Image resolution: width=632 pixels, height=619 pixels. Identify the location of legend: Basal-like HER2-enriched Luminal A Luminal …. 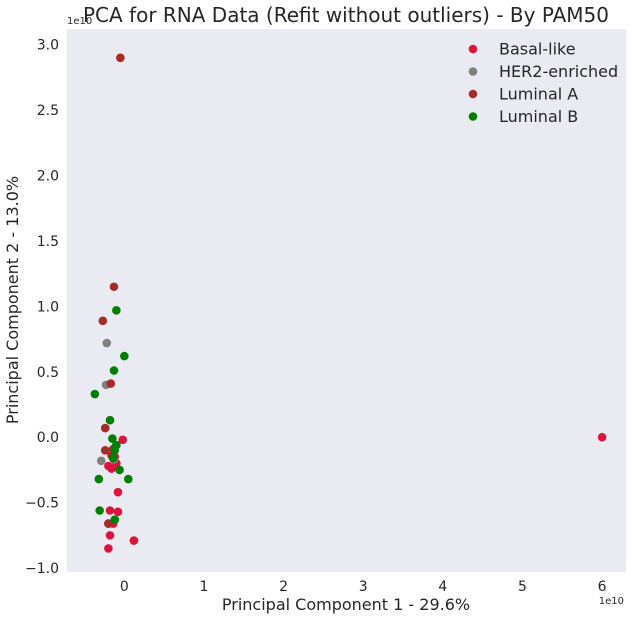
(543, 83).